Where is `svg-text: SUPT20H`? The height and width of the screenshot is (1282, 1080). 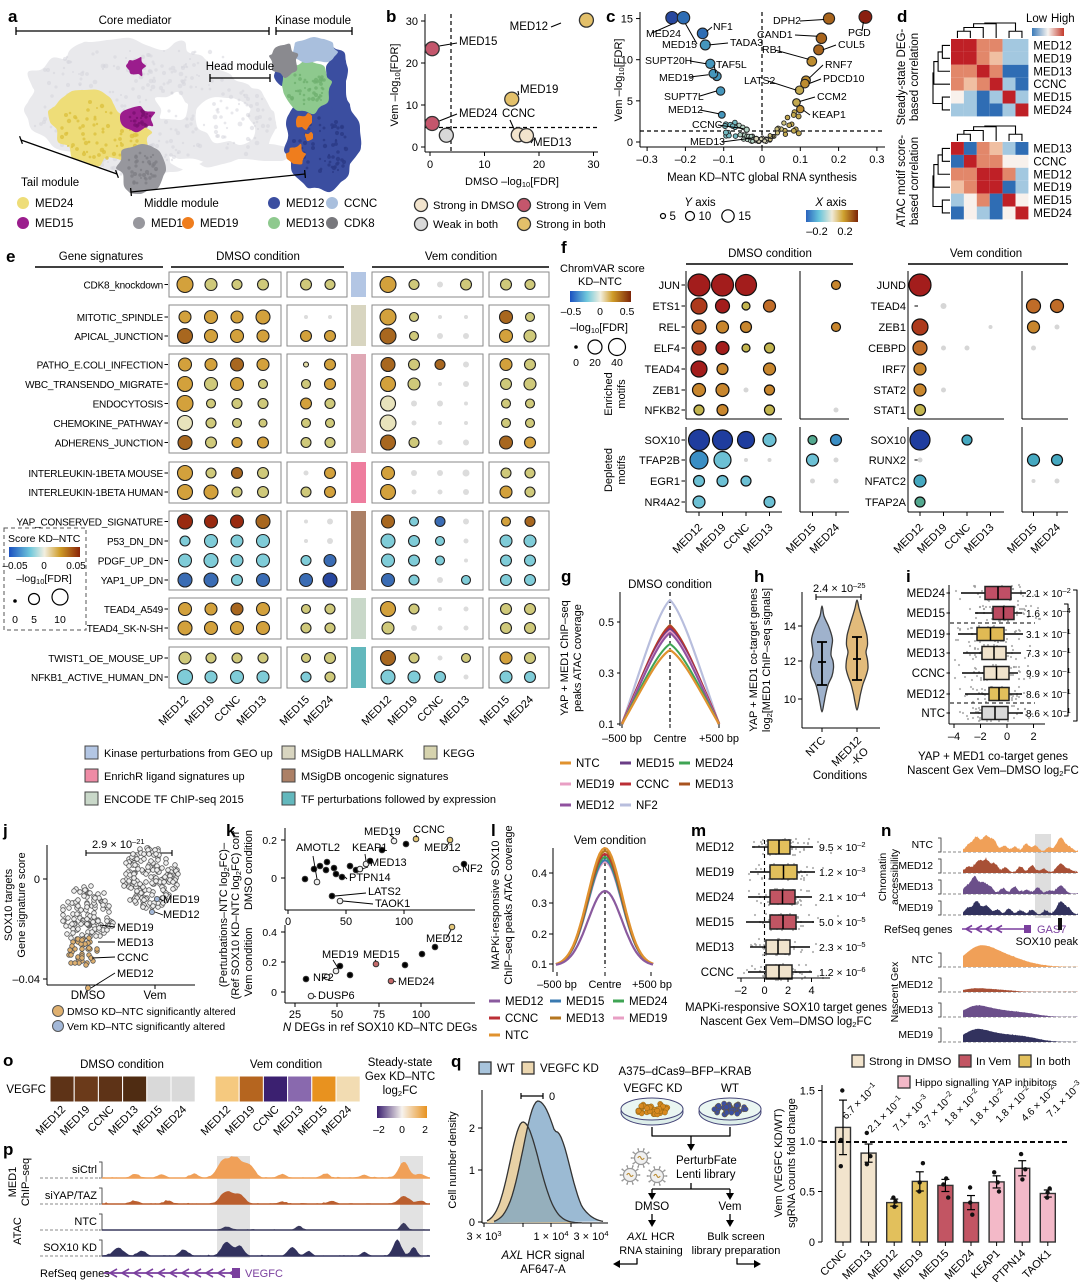 svg-text: SUPT20H is located at coordinates (668, 61).